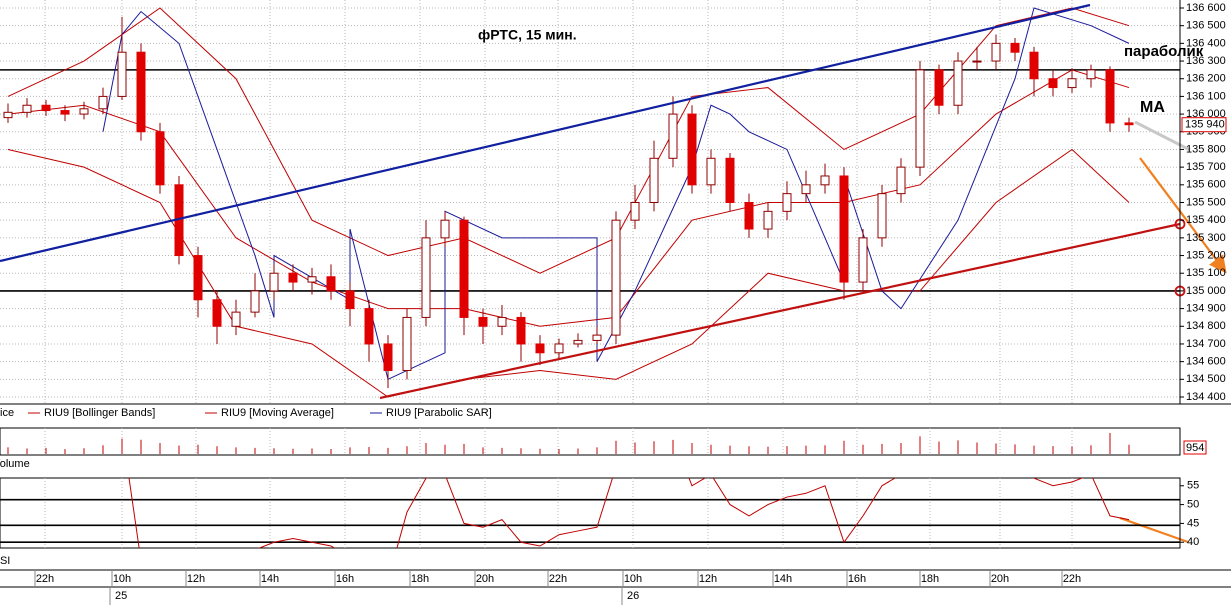  What do you see at coordinates (1206, 26) in the screenshot?
I see `y-tick-label: 136 500` at bounding box center [1206, 26].